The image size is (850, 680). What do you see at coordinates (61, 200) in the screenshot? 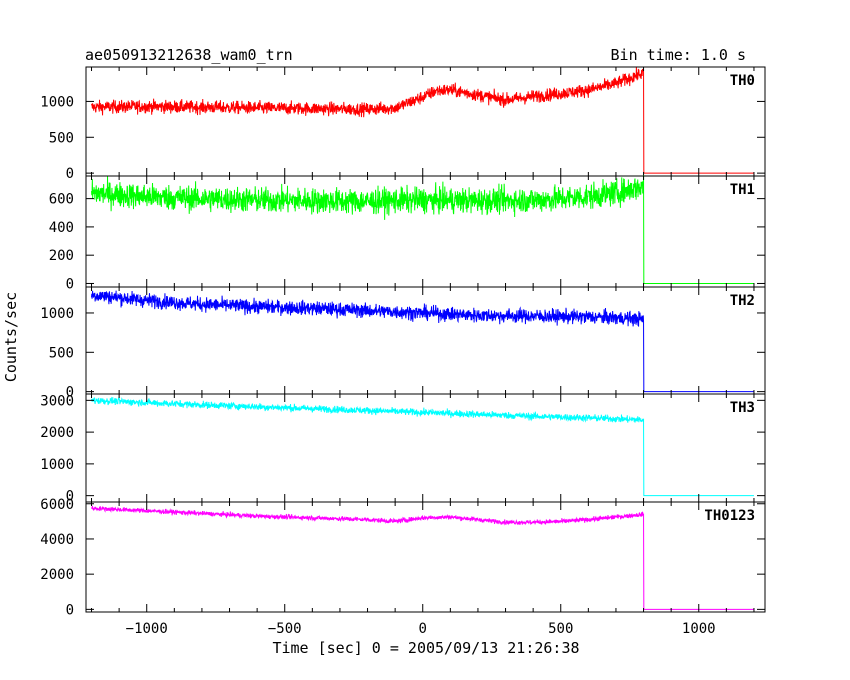
I see `y-tick-label: 600` at bounding box center [61, 200].